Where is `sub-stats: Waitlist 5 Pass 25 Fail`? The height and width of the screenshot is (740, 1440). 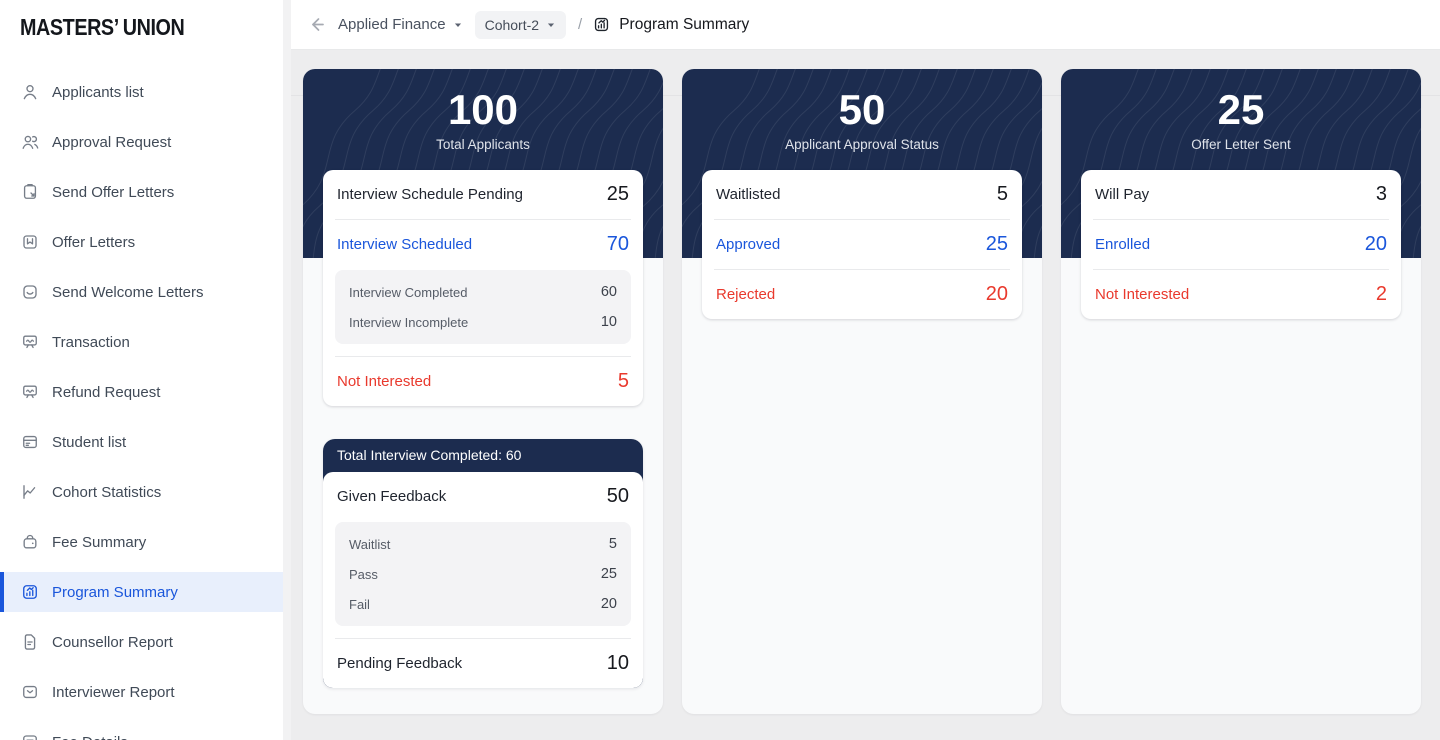
sub-stats: Waitlist 5 Pass 25 Fail is located at coordinates (483, 574).